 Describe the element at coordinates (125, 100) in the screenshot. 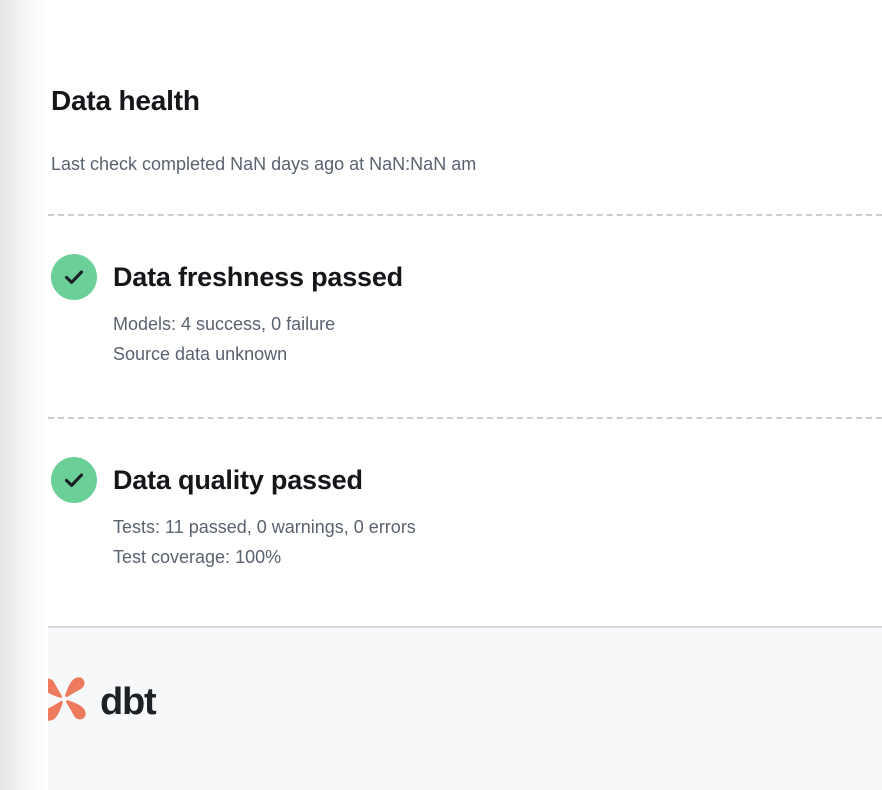

I see `page-title: Data health` at that location.